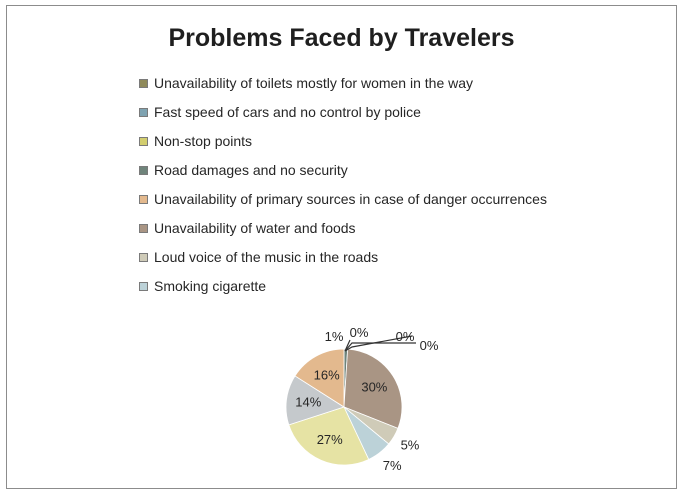 The width and height of the screenshot is (687, 498). What do you see at coordinates (341, 38) in the screenshot?
I see `chart-title: Problems Faced by Travelers` at bounding box center [341, 38].